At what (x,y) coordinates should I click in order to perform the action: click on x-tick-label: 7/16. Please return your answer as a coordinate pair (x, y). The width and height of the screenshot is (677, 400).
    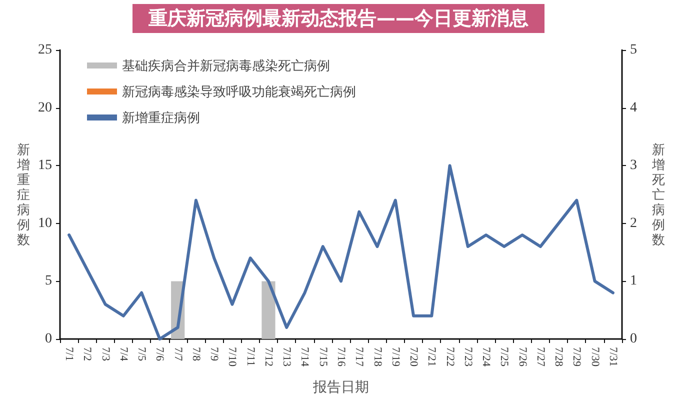
    Looking at the image, I should click on (341, 357).